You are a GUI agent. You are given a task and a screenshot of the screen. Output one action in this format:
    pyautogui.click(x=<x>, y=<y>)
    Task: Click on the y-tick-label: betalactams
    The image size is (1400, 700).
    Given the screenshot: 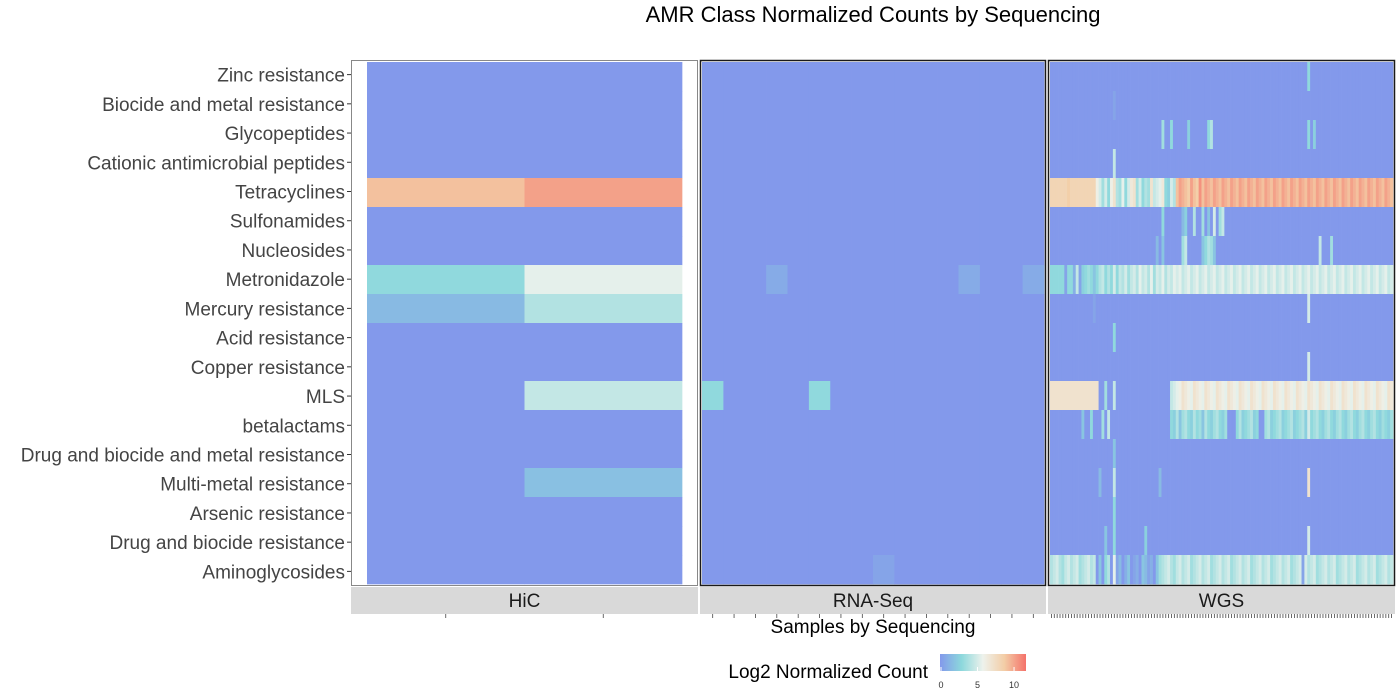 What is the action you would take?
    pyautogui.click(x=294, y=426)
    